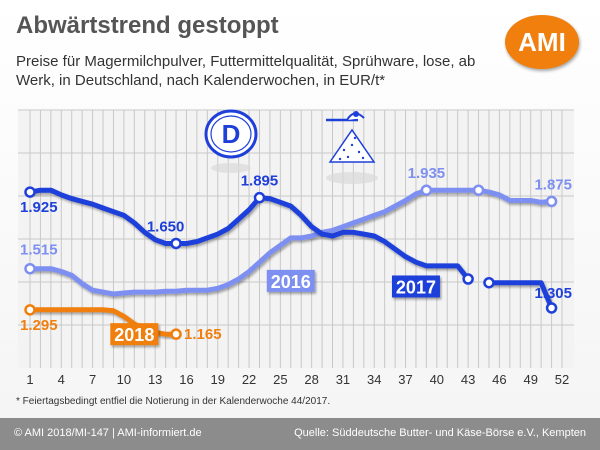 This screenshot has height=450, width=600. I want to click on ami-logo-text: AMI, so click(542, 42).